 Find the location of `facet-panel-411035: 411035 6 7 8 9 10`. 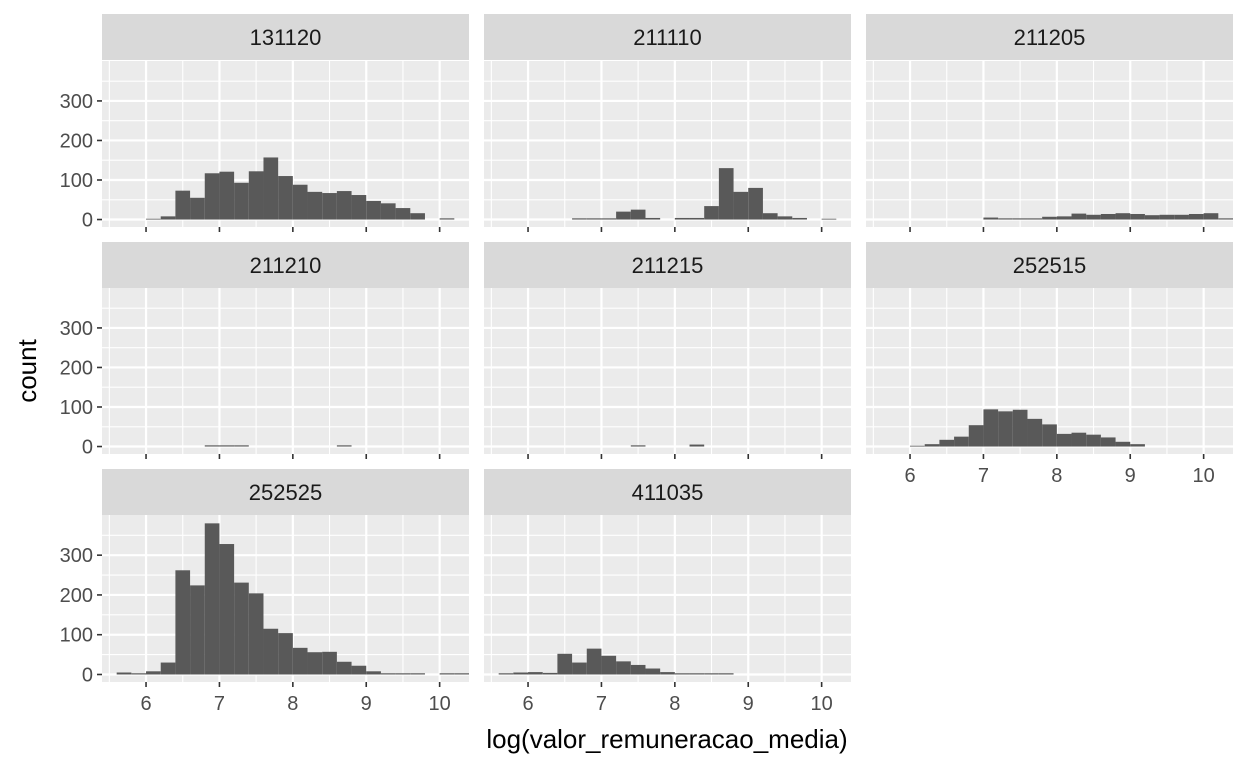

facet-panel-411035: 411035 6 7 8 9 10 is located at coordinates (667, 592).